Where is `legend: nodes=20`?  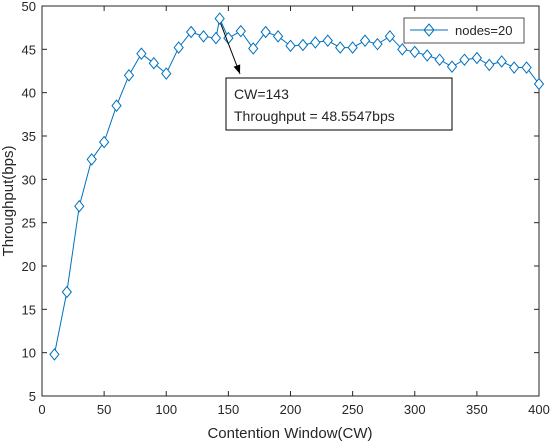 legend: nodes=20 is located at coordinates (464, 30).